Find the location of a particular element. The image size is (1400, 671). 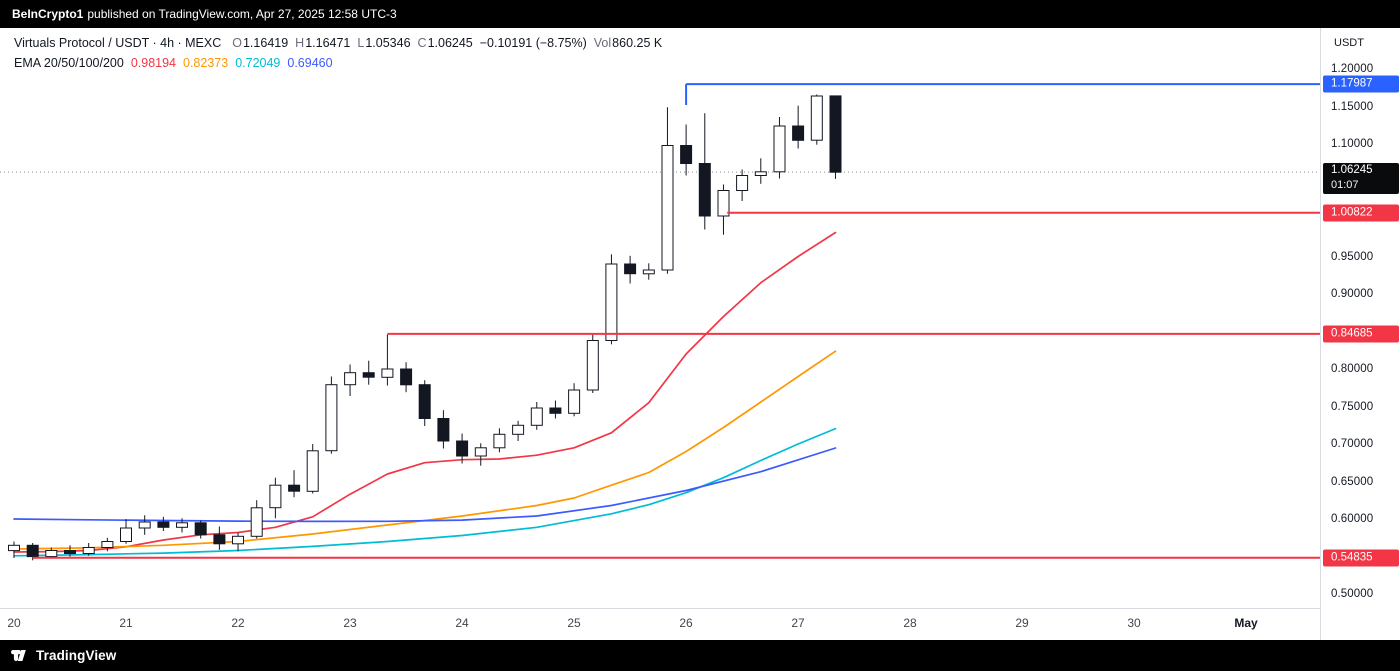

price-label: 0.60000 is located at coordinates (1352, 519).